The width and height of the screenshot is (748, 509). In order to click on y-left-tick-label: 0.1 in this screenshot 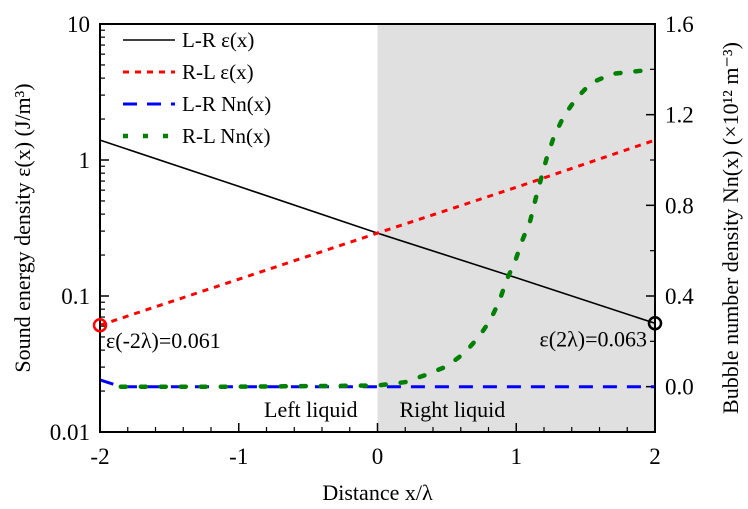, I will do `click(75, 296)`.